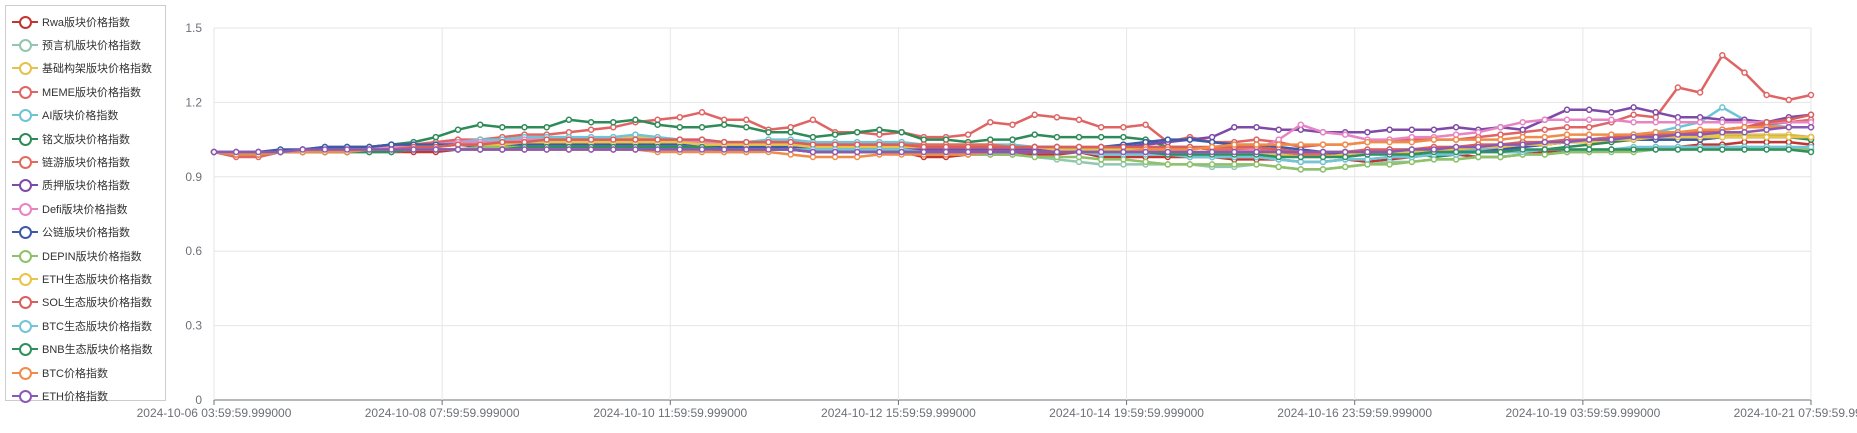 The image size is (1857, 433). Describe the element at coordinates (88, 395) in the screenshot. I see `legend-item: ETH价格指数` at that location.